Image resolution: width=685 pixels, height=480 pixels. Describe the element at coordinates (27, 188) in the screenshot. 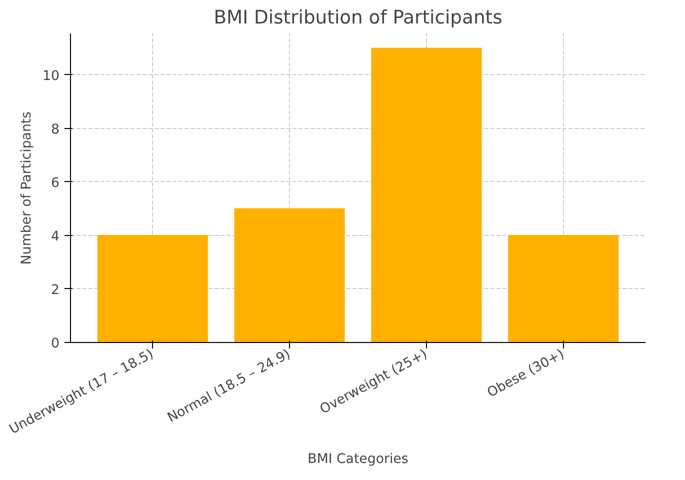

I see `y-axis-title: Number of Participants` at that location.